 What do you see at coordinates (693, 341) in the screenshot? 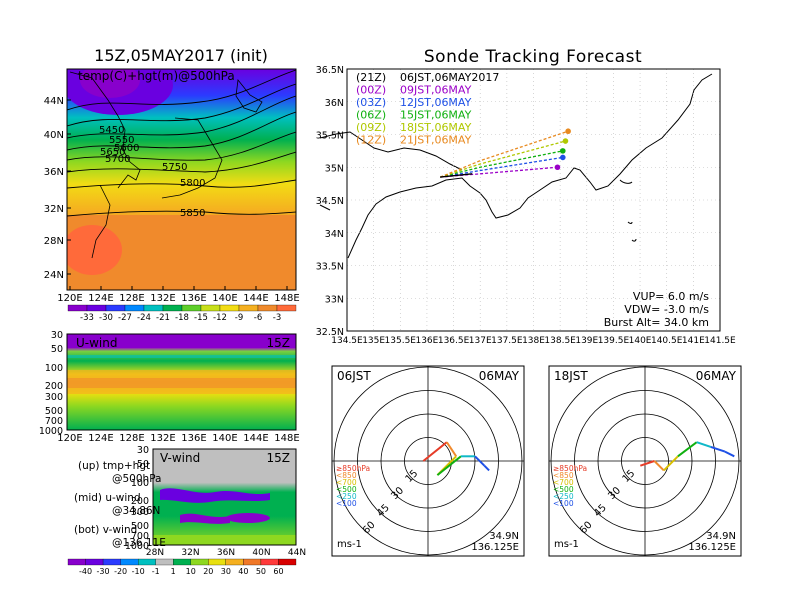
I see `lon-tick-label: 141E` at bounding box center [693, 341].